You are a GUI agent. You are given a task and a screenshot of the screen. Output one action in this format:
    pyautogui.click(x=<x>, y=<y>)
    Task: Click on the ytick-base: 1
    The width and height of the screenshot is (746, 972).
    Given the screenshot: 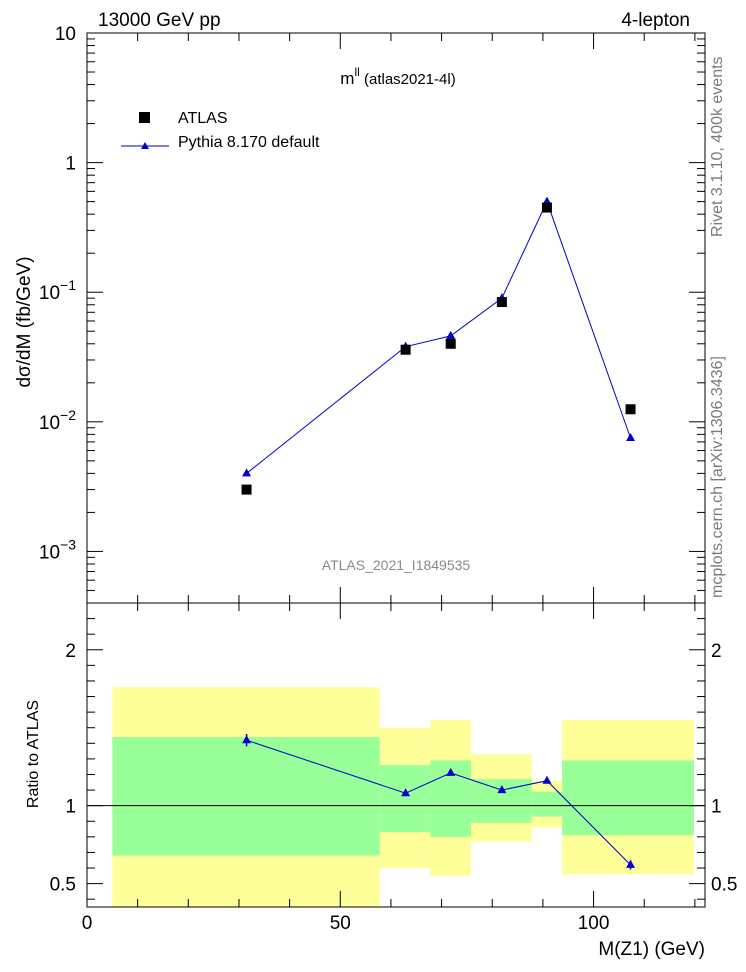 What is the action you would take?
    pyautogui.click(x=70, y=164)
    